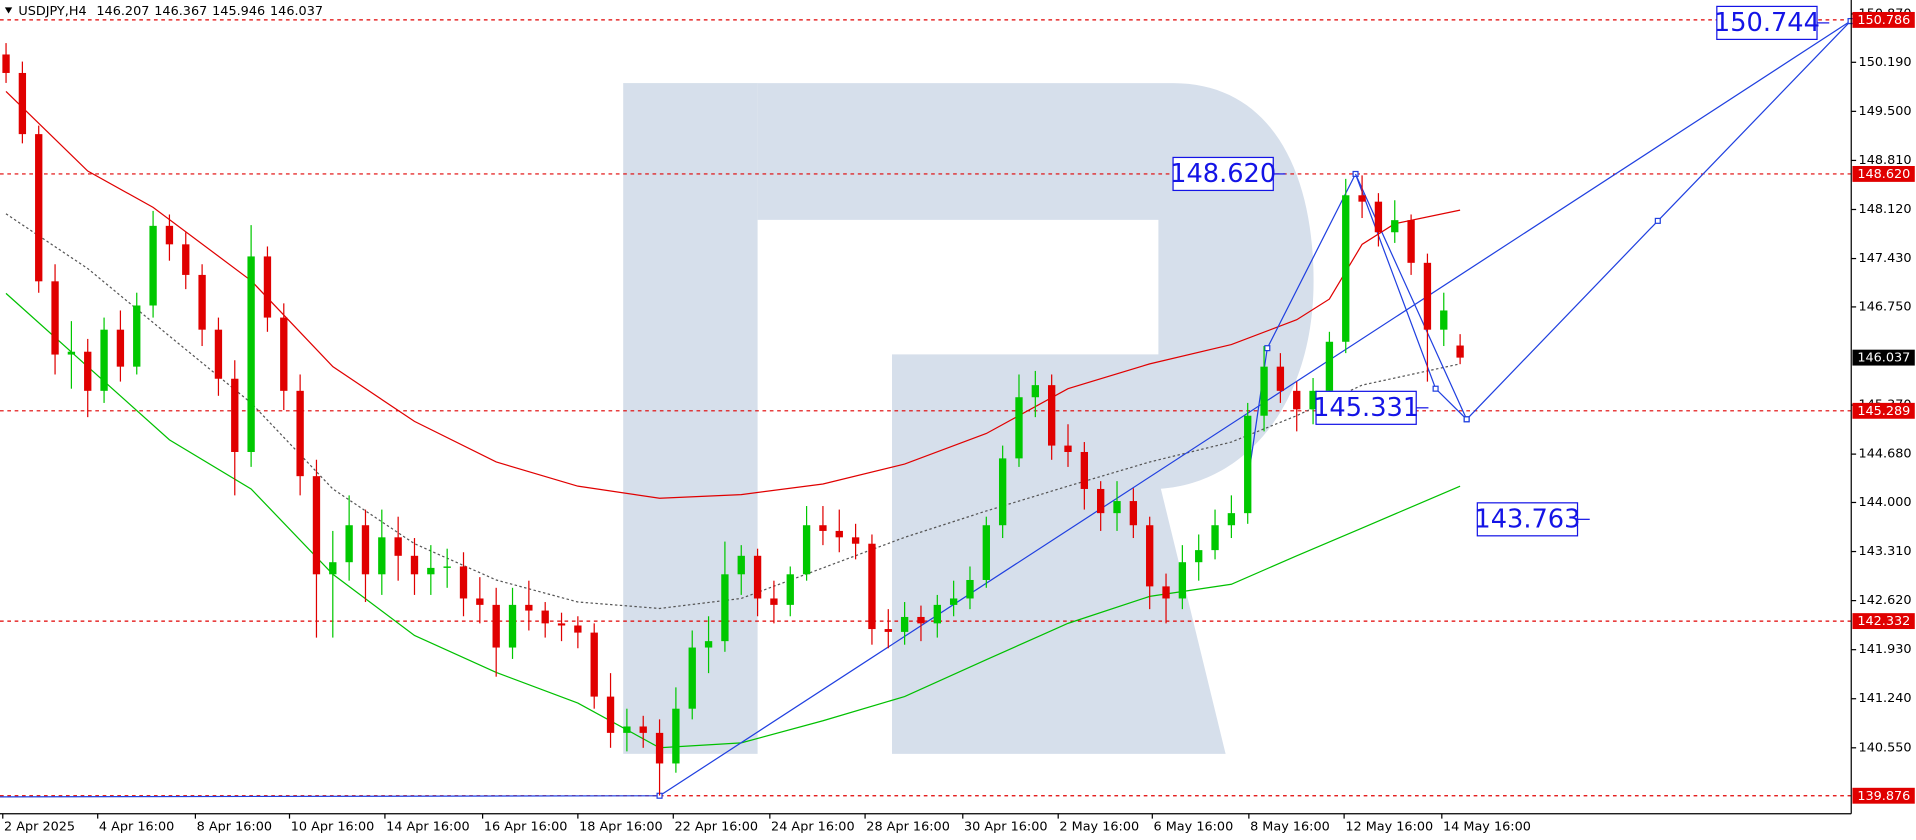 The width and height of the screenshot is (1916, 840). Describe the element at coordinates (296, 10) in the screenshot. I see `close: 146.037` at that location.